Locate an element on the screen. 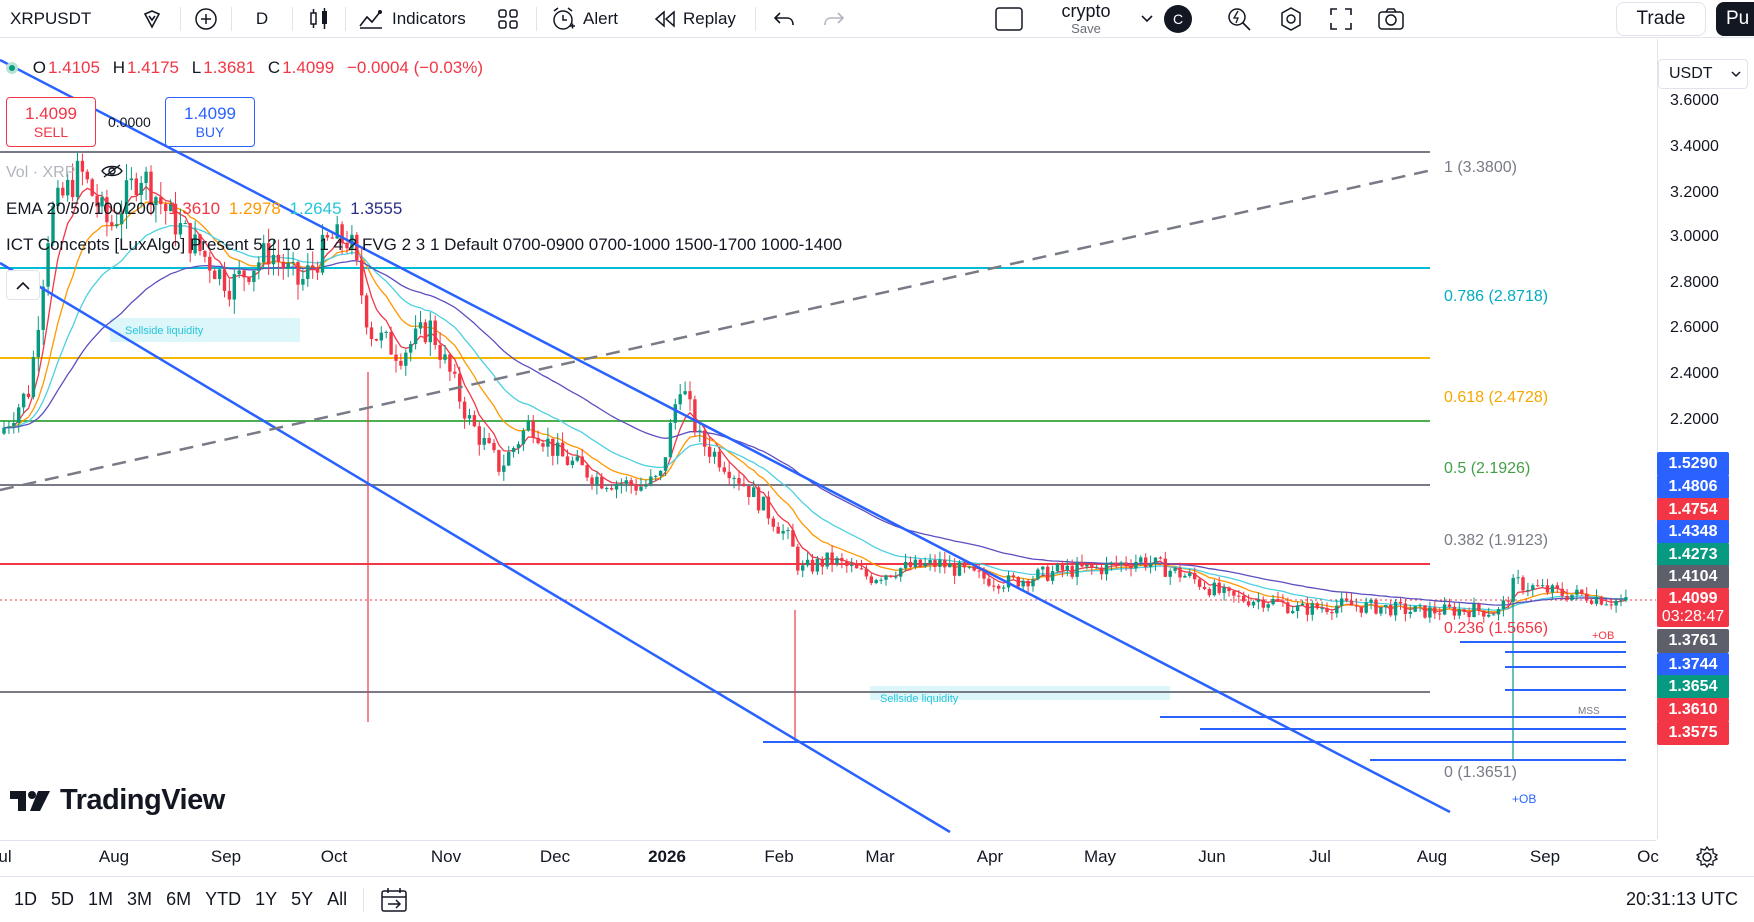  undo-icon is located at coordinates (784, 19).